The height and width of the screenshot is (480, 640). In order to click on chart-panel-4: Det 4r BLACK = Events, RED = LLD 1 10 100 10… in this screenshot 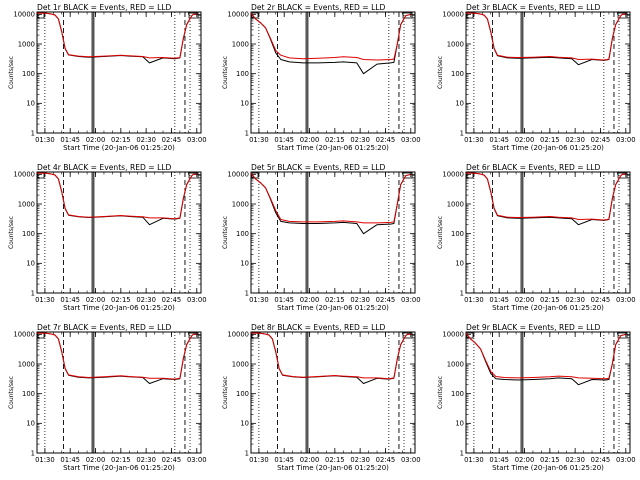, I will do `click(107, 237)`.